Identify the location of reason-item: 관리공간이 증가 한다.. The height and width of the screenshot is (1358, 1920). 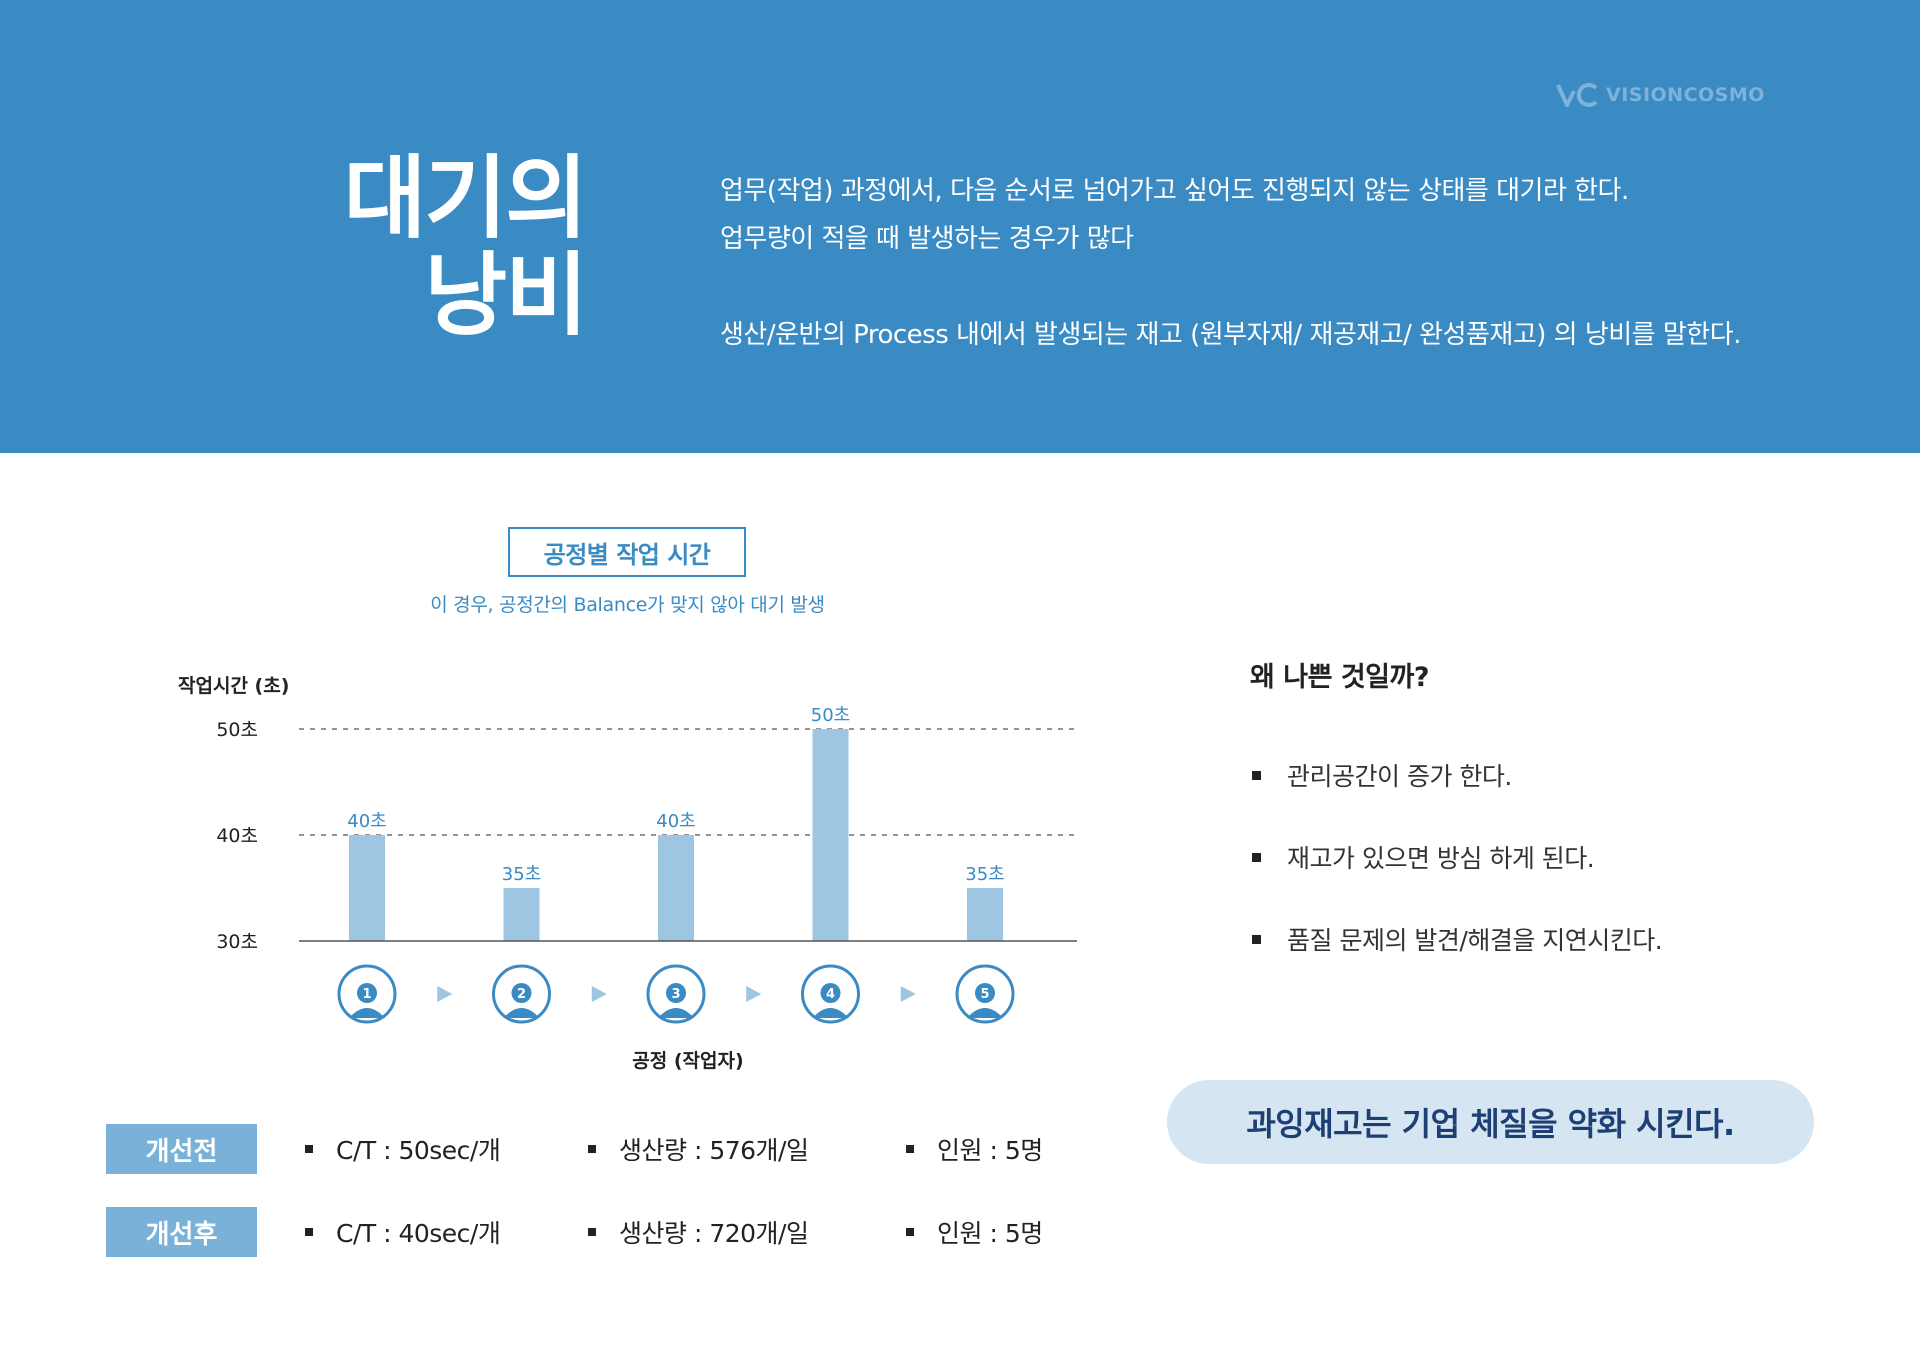
(1382, 775).